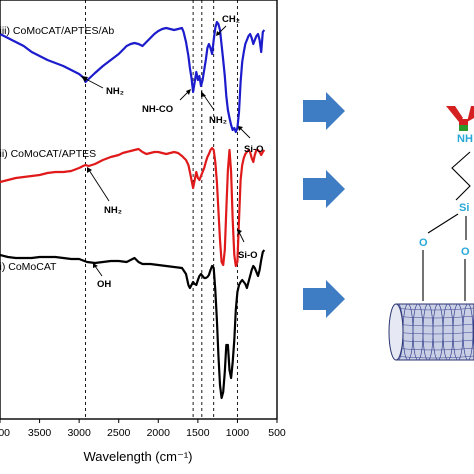  Describe the element at coordinates (119, 433) in the screenshot. I see `x-tick-label-3: 2500` at that location.